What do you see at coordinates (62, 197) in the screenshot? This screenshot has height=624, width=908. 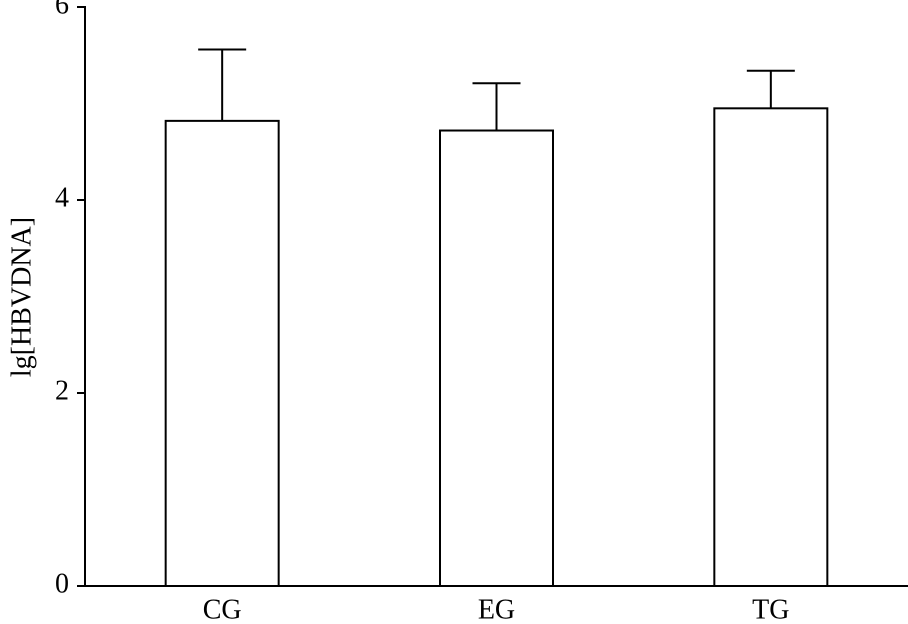 I see `y-tick-label: 4` at bounding box center [62, 197].